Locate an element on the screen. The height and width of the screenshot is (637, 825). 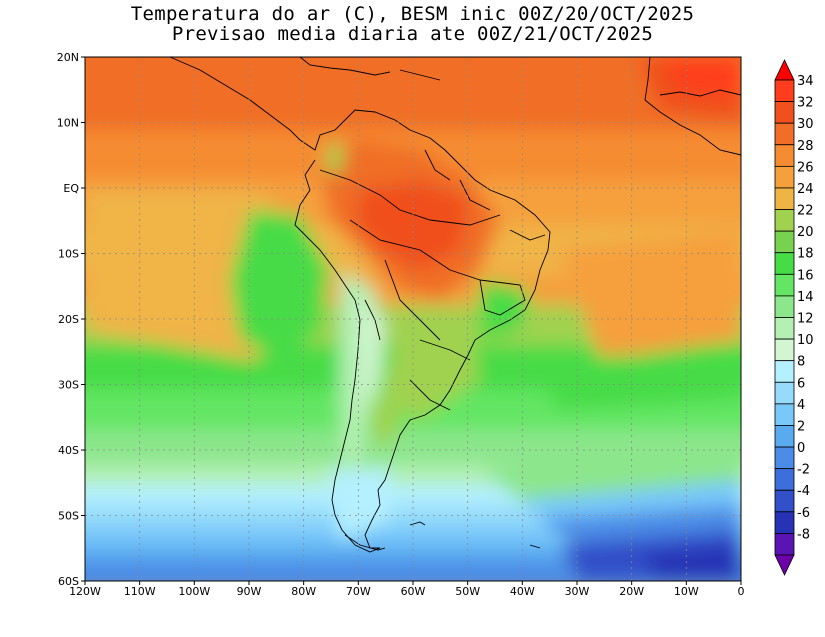
lat-tick-label: 20S is located at coordinates (68, 319).